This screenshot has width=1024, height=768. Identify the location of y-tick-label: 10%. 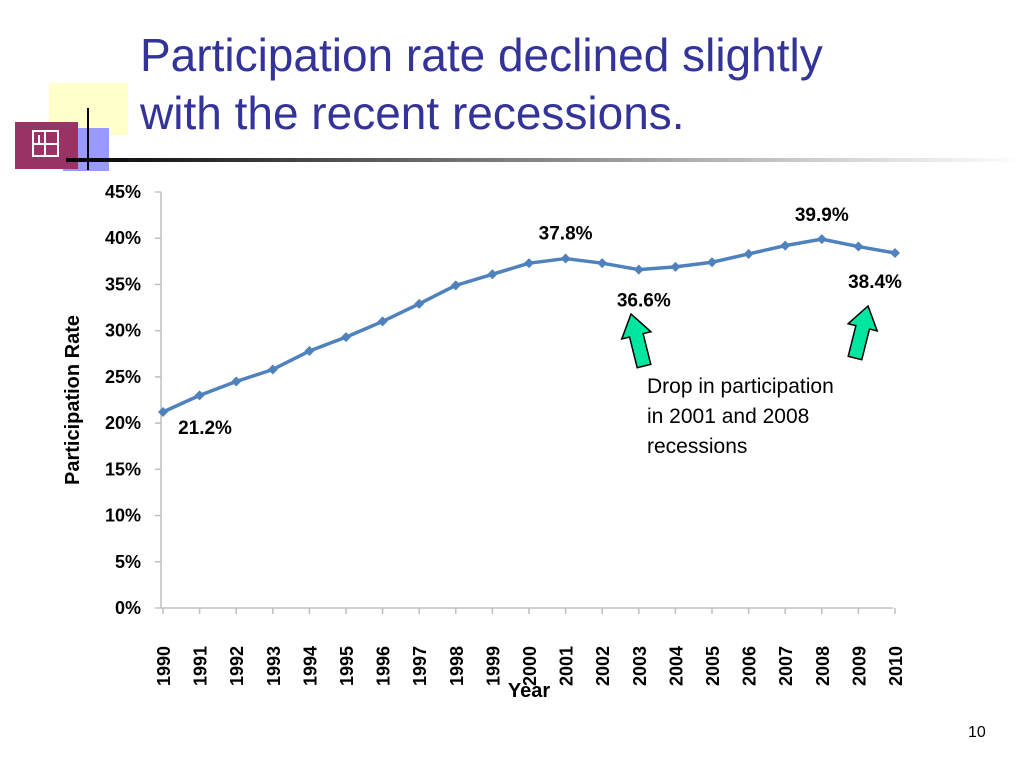
(123, 516).